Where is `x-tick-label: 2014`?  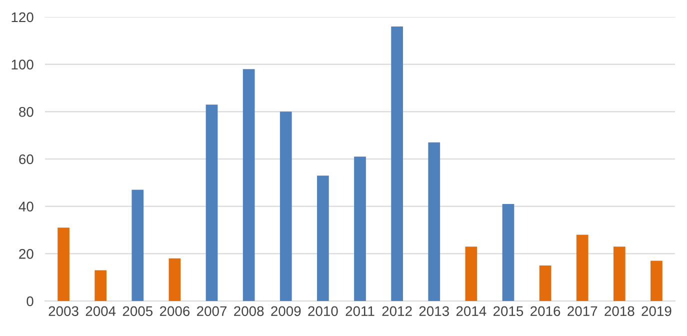 x-tick-label: 2014 is located at coordinates (471, 311).